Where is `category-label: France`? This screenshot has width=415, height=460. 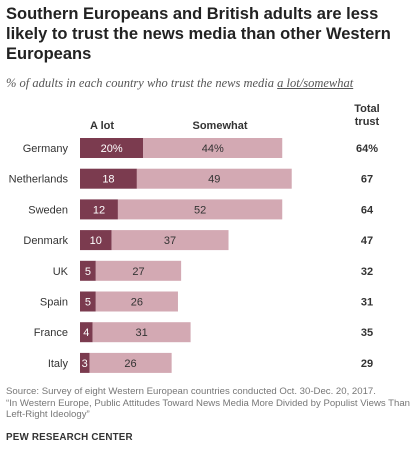 category-label: France is located at coordinates (51, 333).